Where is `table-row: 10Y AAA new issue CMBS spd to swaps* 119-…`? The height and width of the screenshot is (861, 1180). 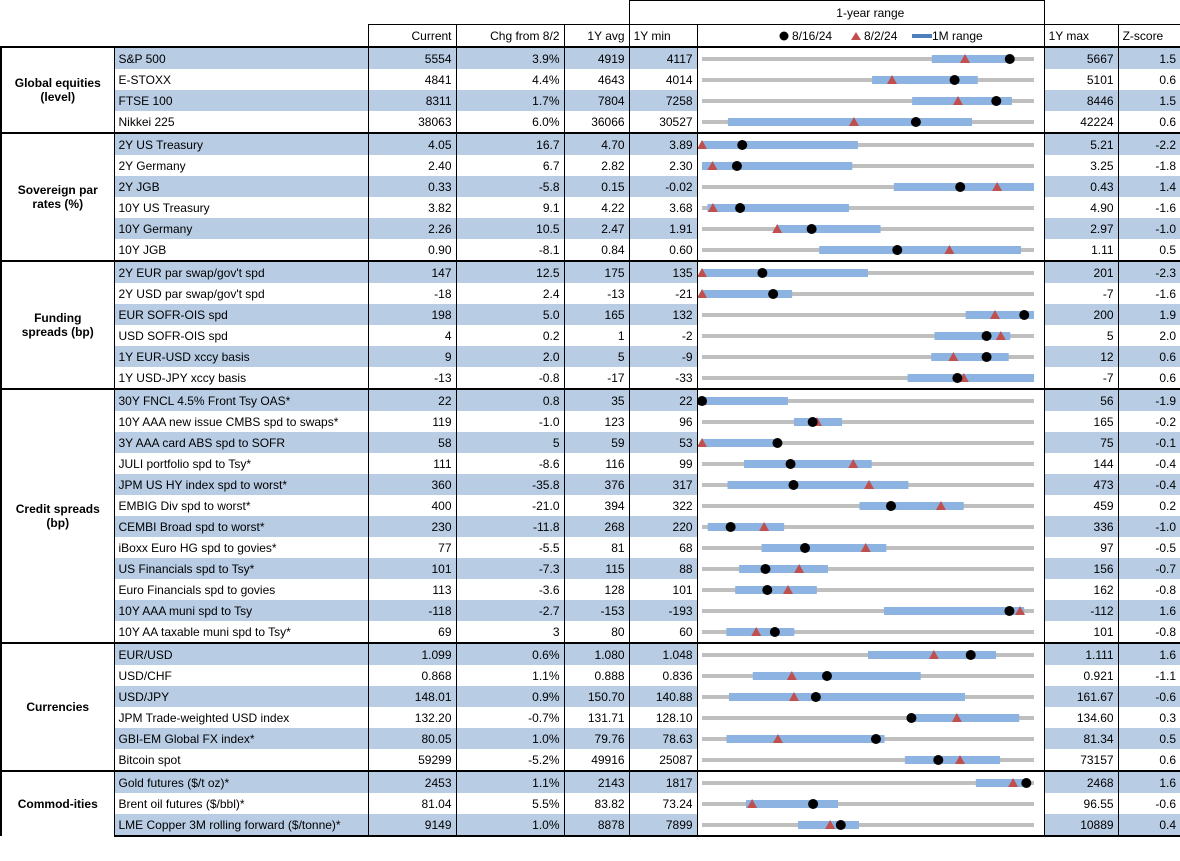
table-row: 10Y AAA new issue CMBS spd to swaps* 119-… is located at coordinates (590, 421).